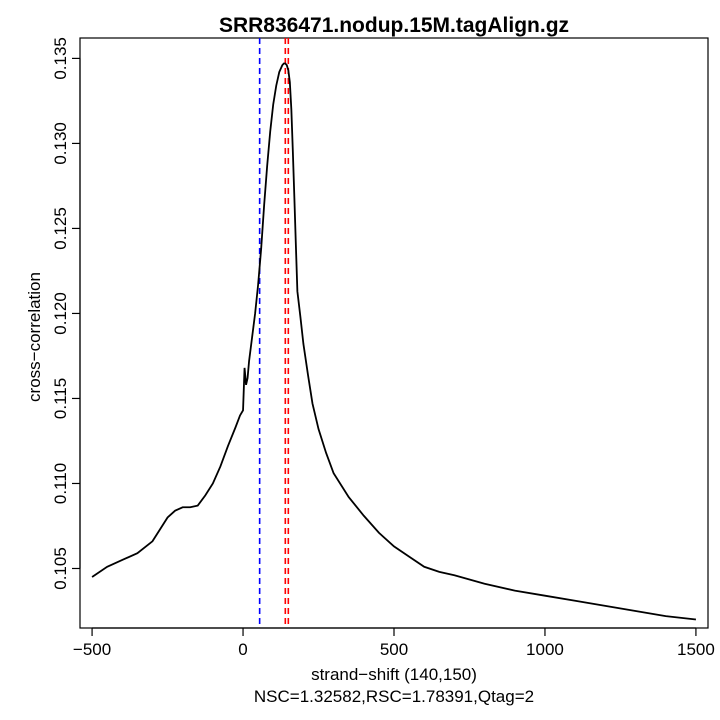 This screenshot has height=720, width=720. I want to click on y-tick-label: 0.105, so click(60, 568).